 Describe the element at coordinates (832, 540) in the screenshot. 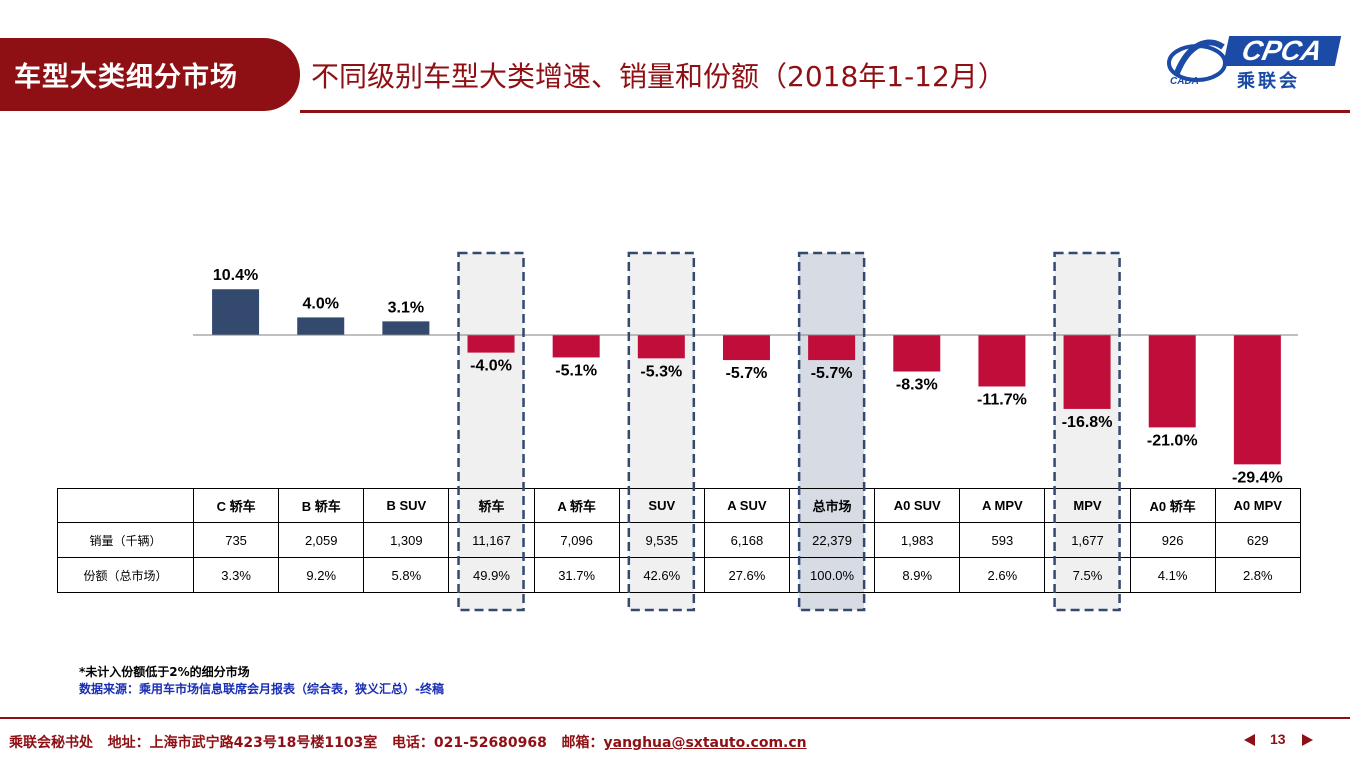

I see `sales-cell-7: 22,379` at that location.